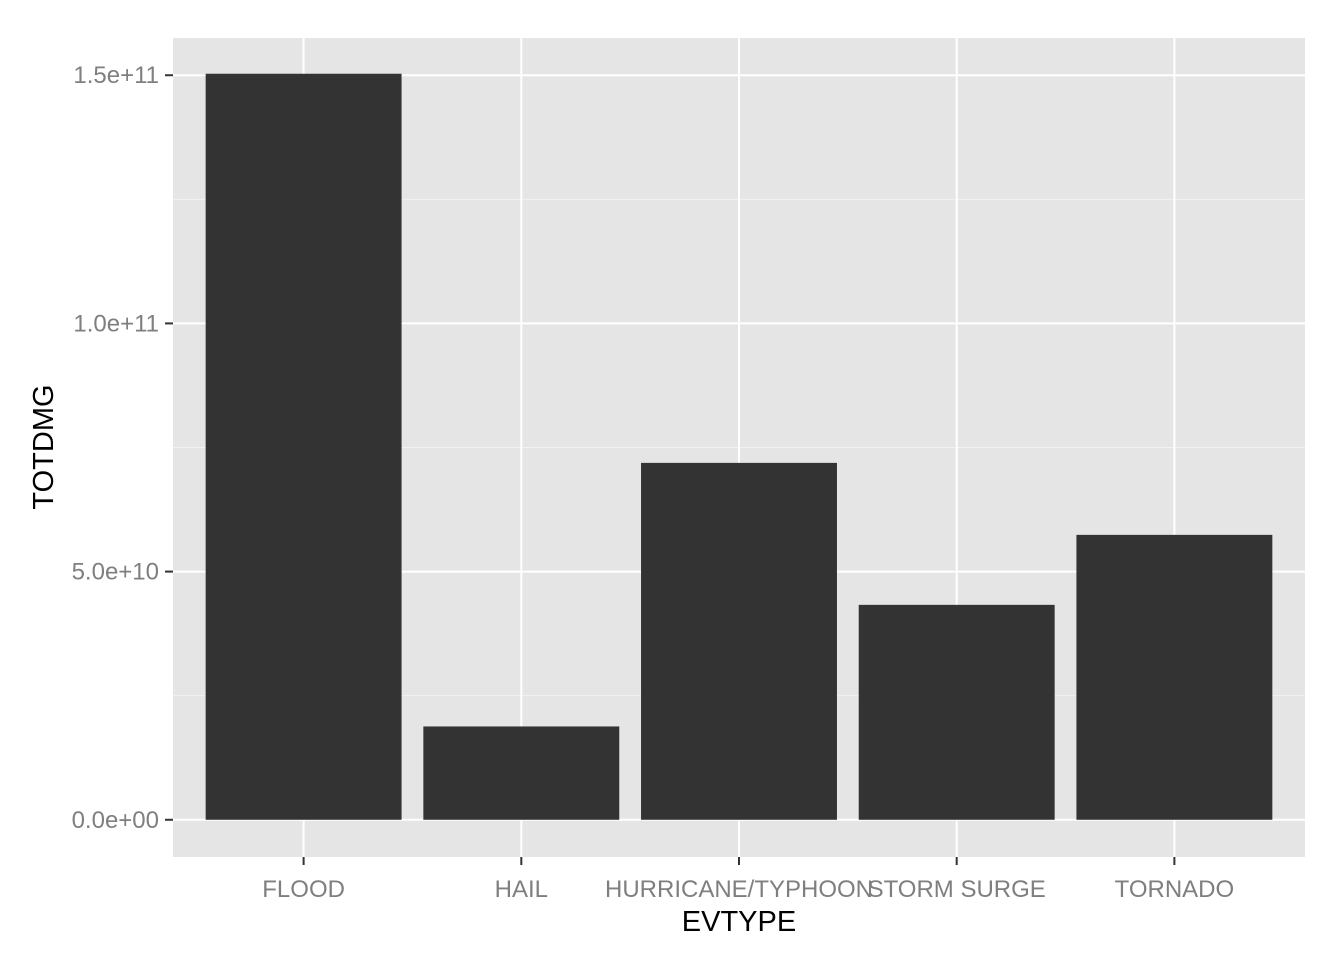 This screenshot has width=1344, height=960. What do you see at coordinates (521, 773) in the screenshot?
I see `bar-hail` at bounding box center [521, 773].